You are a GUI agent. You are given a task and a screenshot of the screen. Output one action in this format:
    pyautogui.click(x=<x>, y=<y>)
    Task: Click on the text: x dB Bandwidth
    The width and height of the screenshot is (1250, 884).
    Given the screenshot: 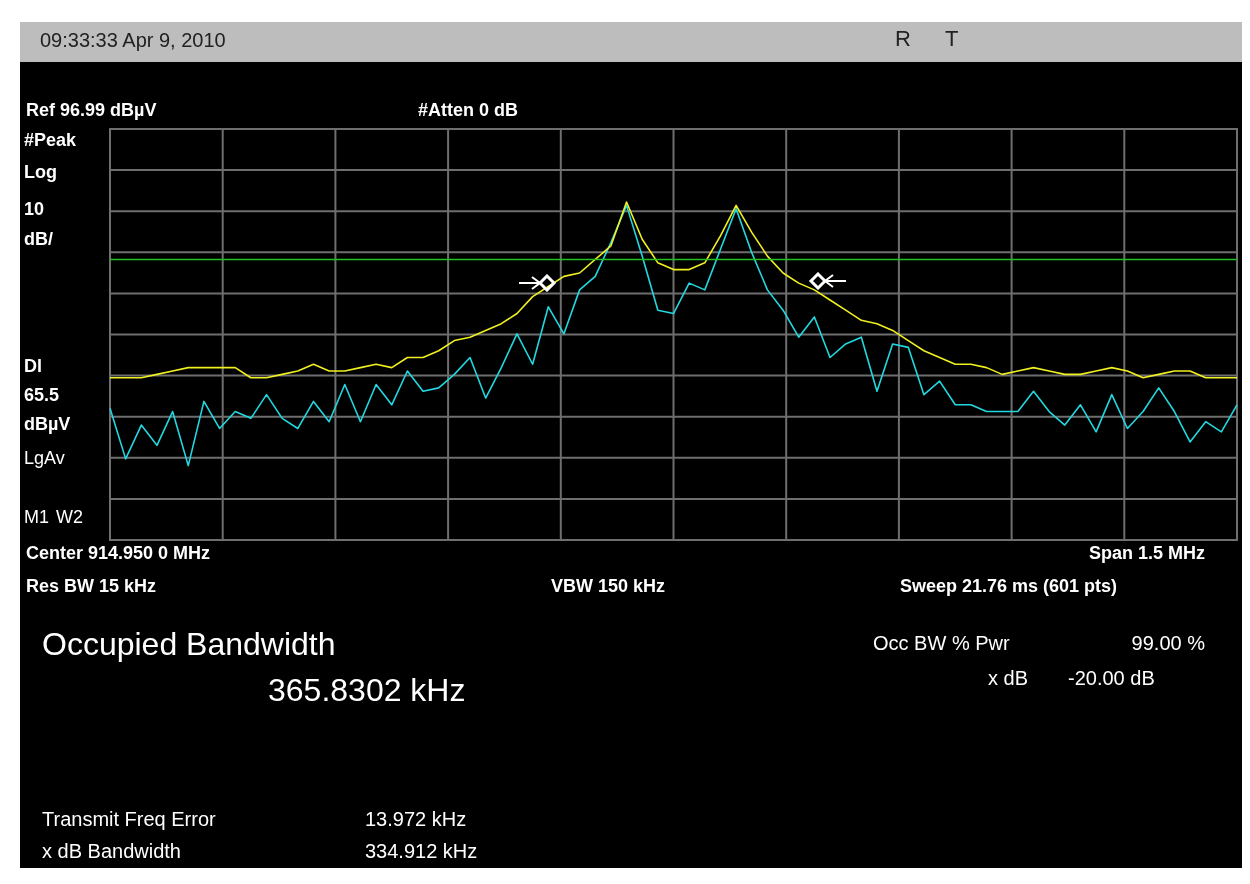 What is the action you would take?
    pyautogui.click(x=111, y=851)
    